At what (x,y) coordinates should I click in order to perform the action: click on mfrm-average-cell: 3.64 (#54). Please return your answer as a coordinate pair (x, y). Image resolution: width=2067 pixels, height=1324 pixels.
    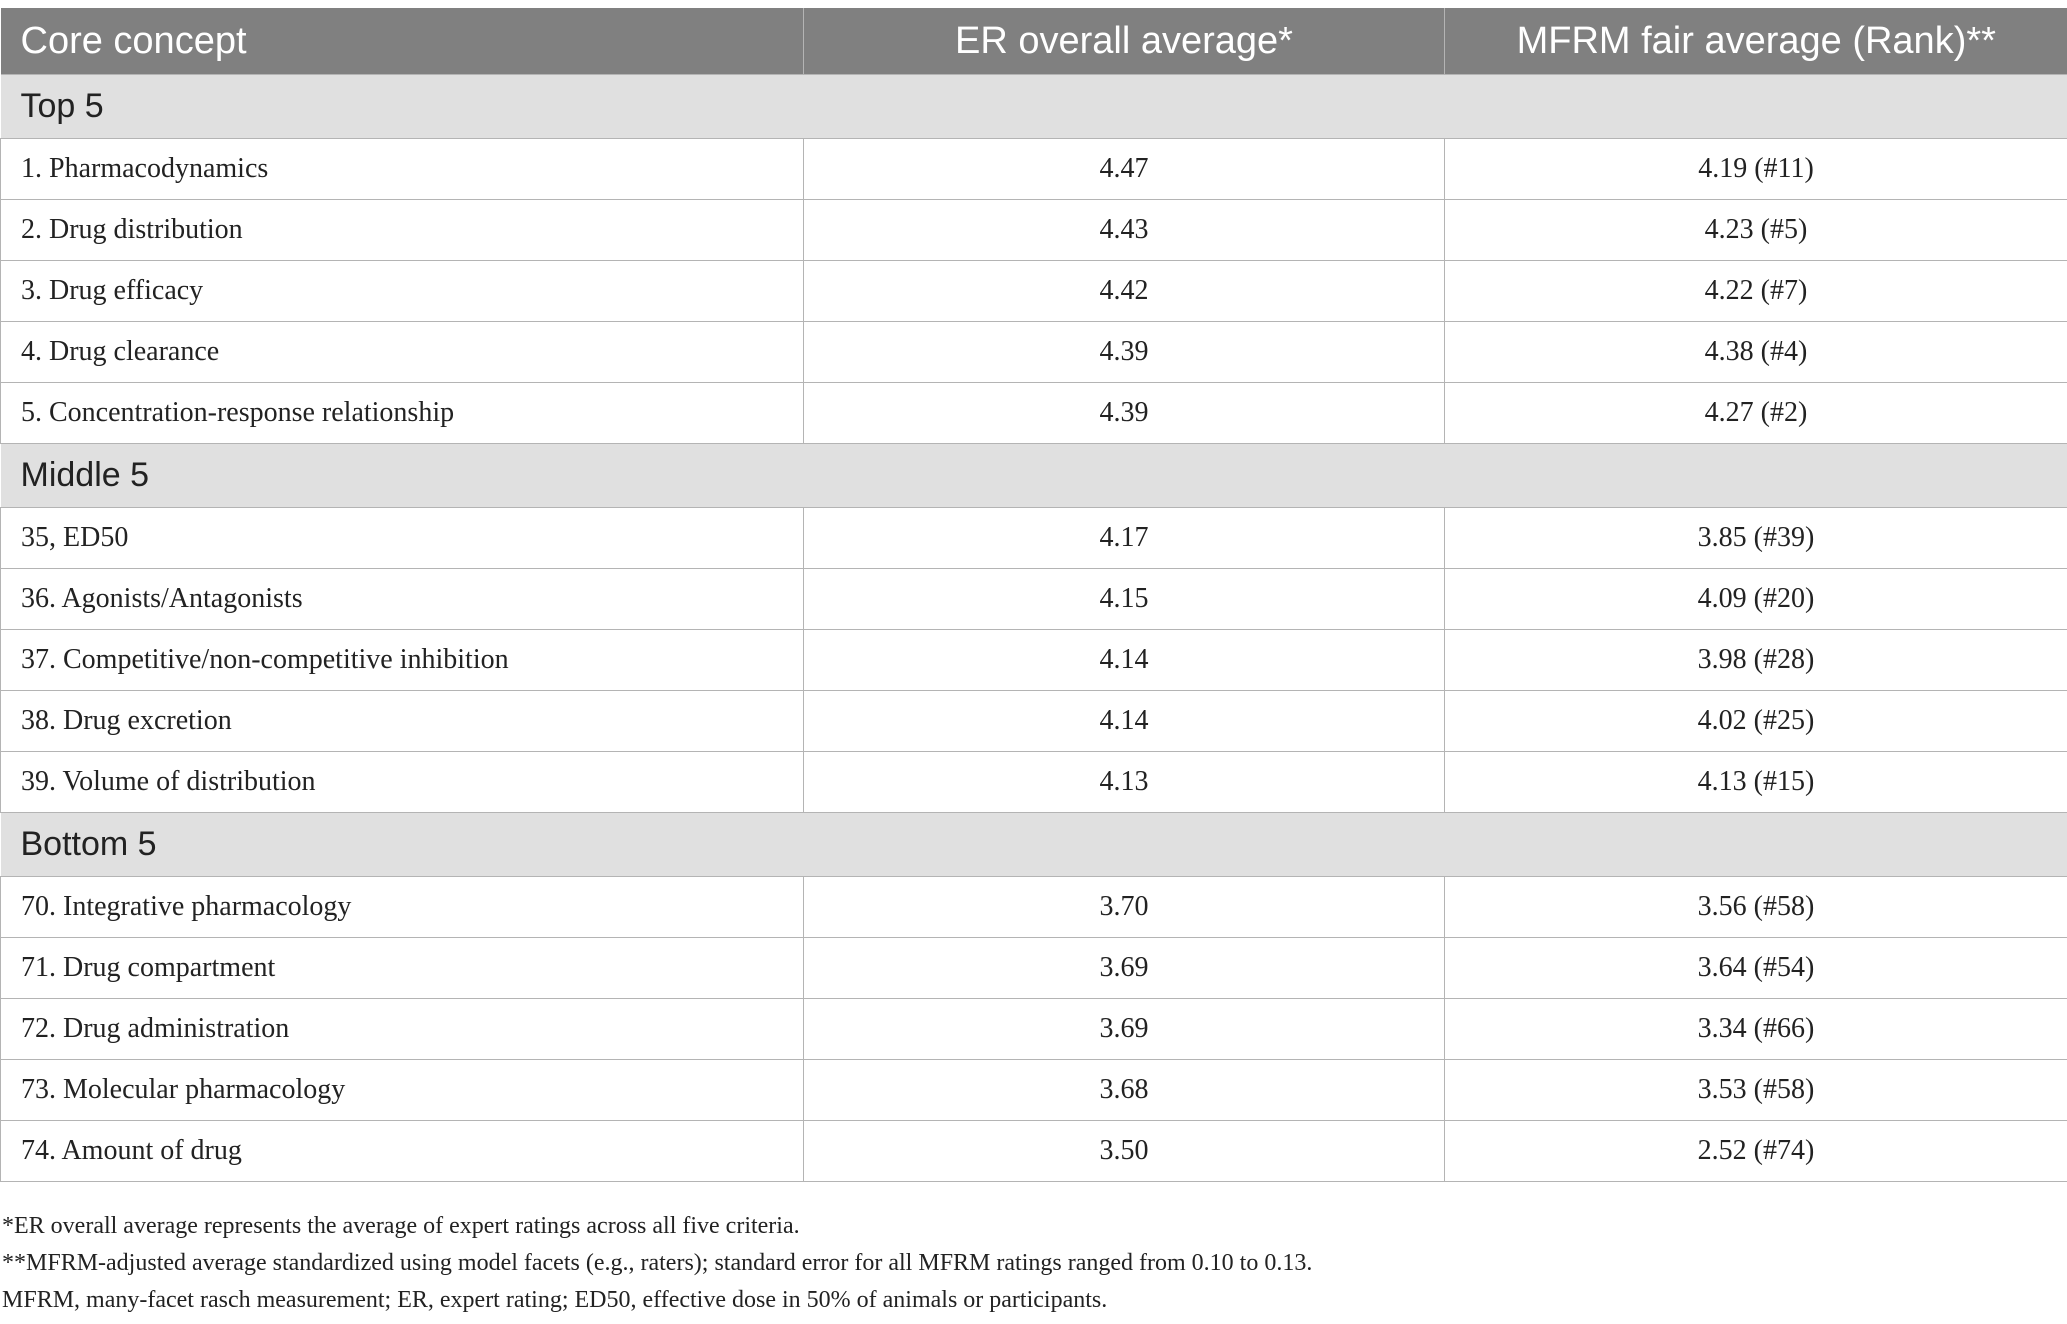
    Looking at the image, I should click on (1755, 968).